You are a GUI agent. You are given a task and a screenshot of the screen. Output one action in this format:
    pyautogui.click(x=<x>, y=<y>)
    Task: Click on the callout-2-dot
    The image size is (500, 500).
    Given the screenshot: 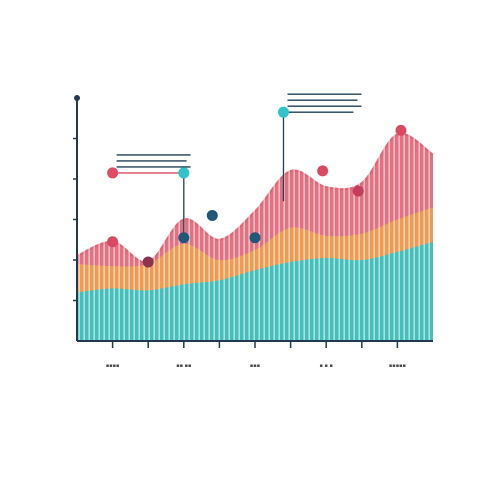 What is the action you would take?
    pyautogui.click(x=184, y=173)
    